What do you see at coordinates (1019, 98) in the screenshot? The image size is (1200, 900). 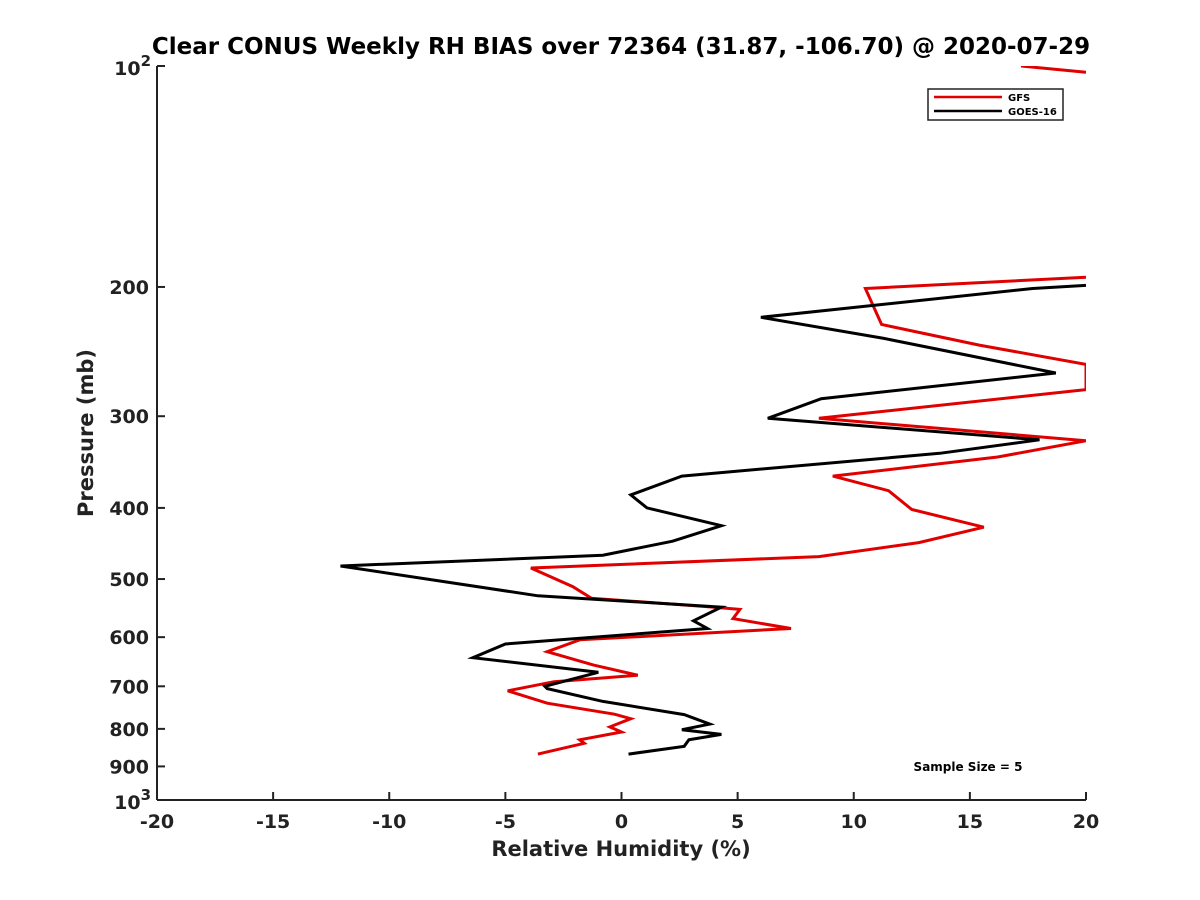 I see `legend-label-gfs: GFS` at bounding box center [1019, 98].